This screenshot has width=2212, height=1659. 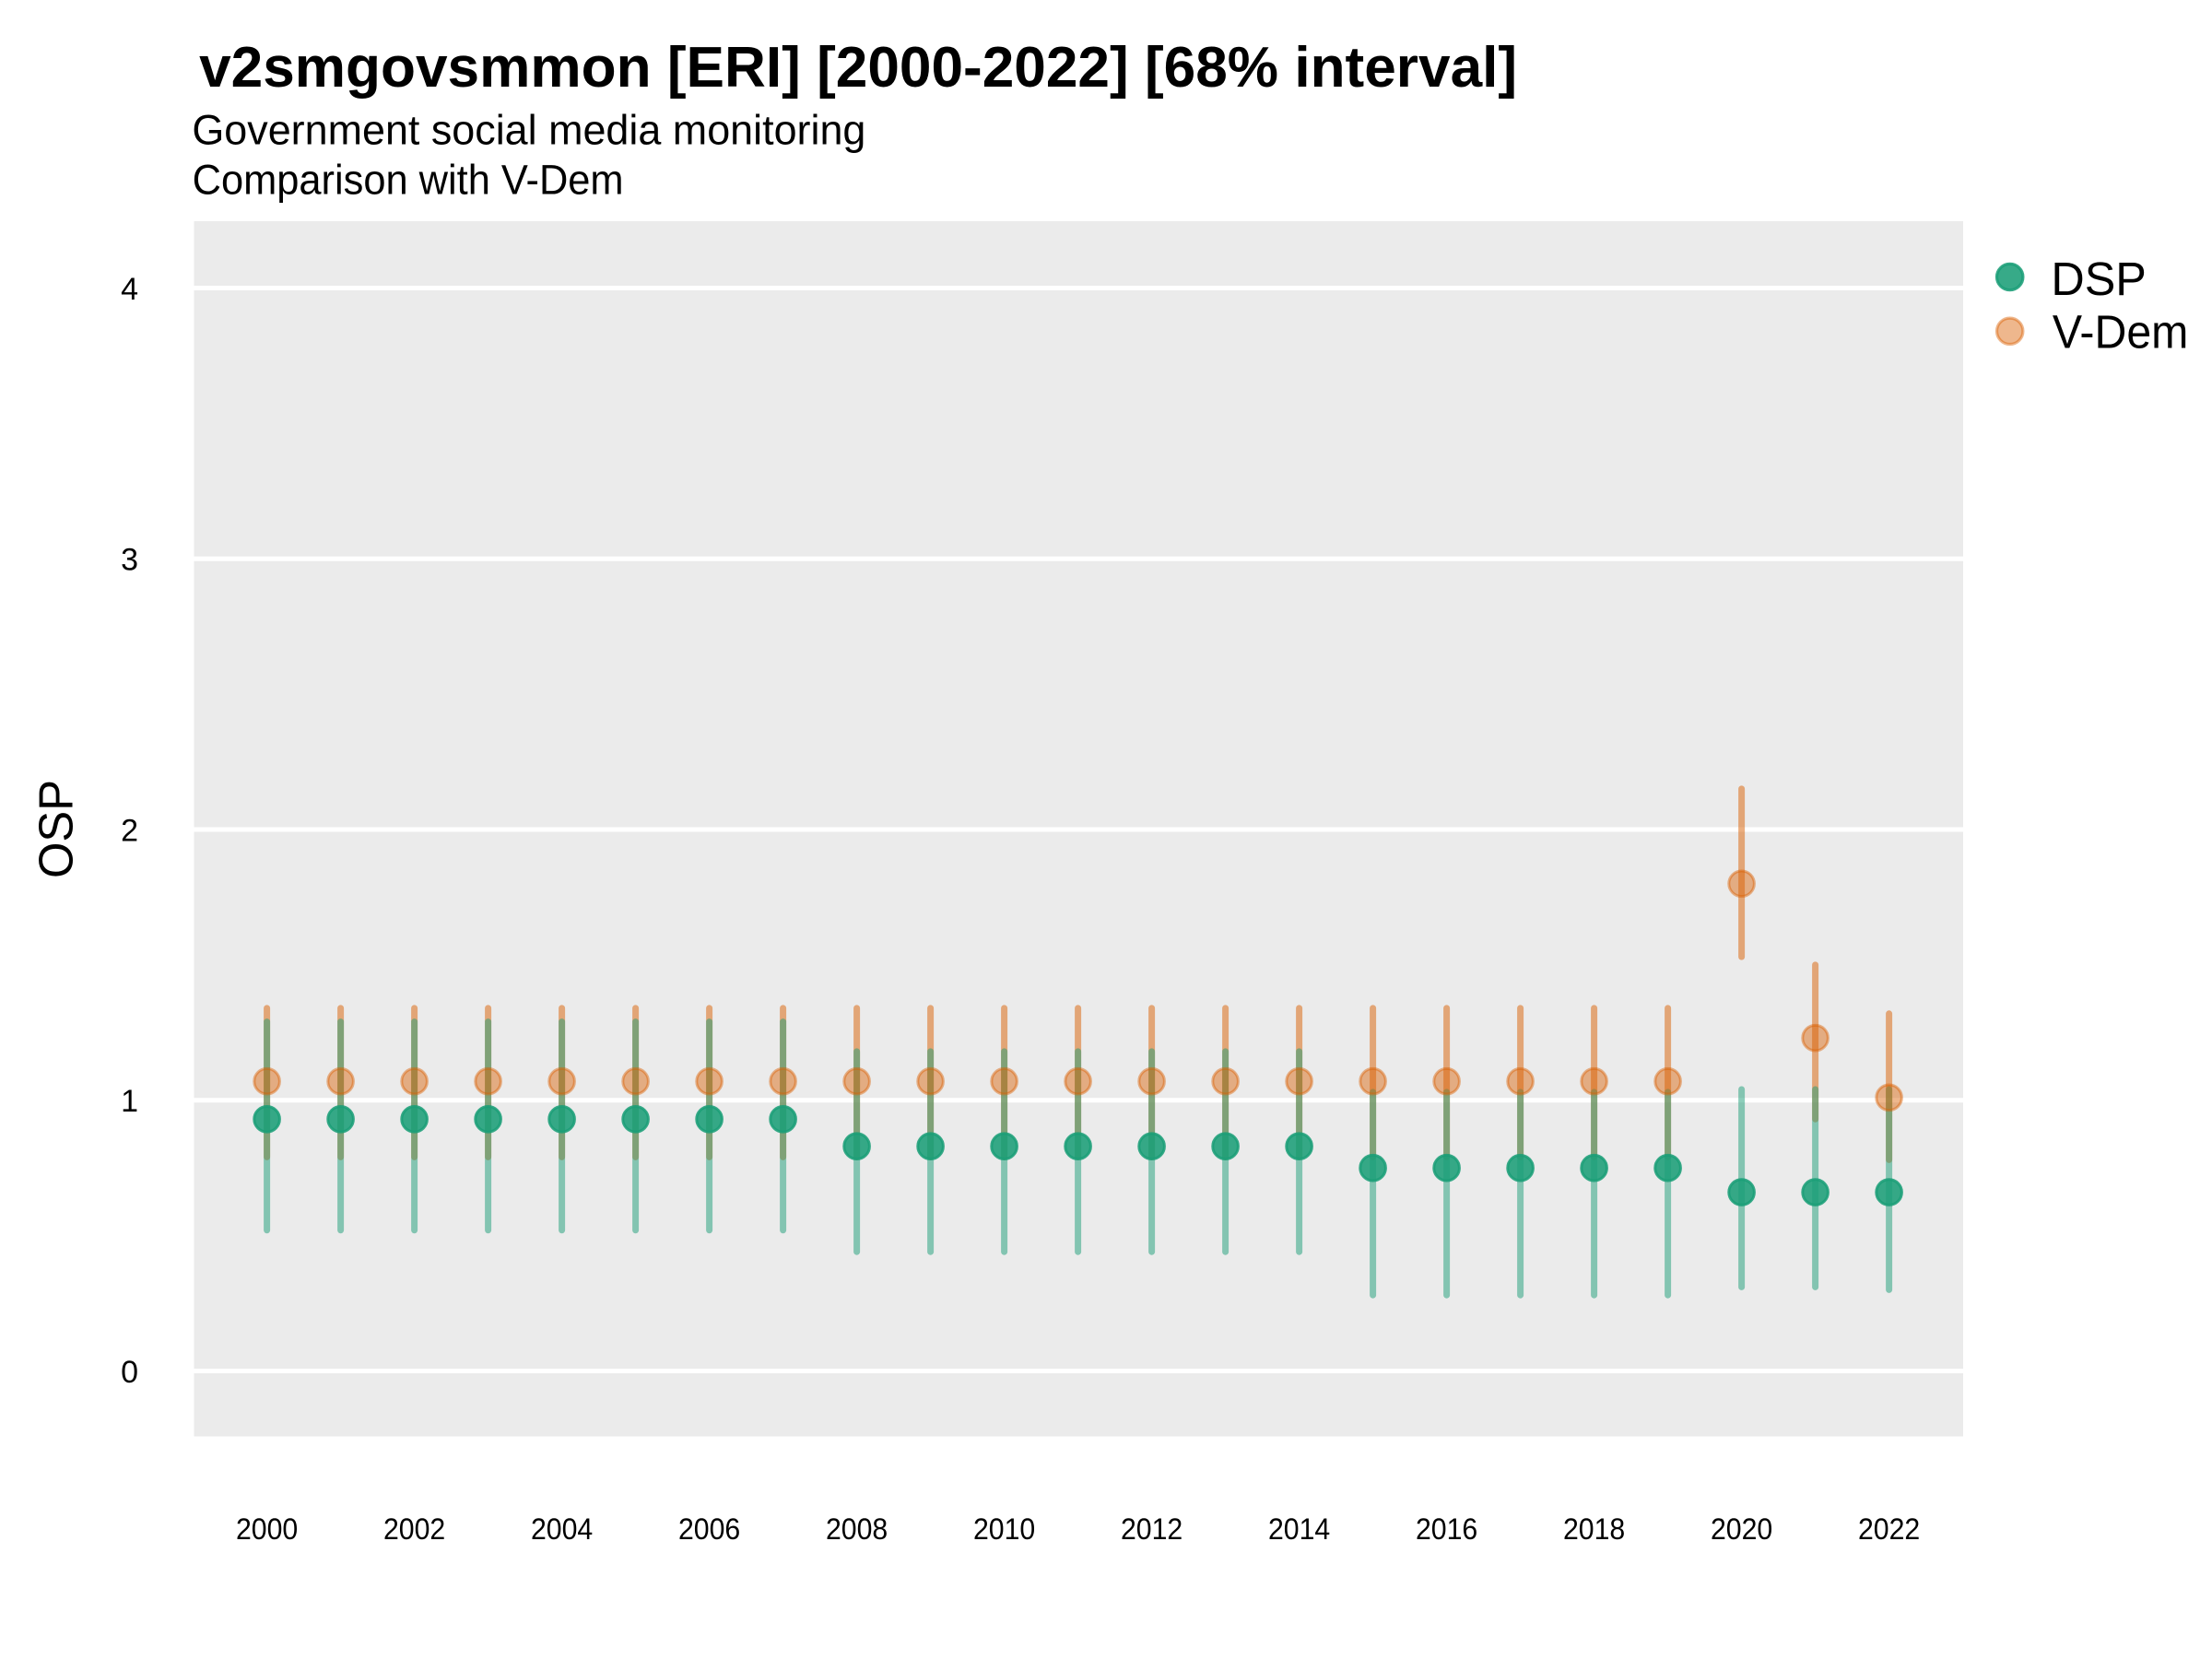 I want to click on svg-text: OSP, so click(x=57, y=829).